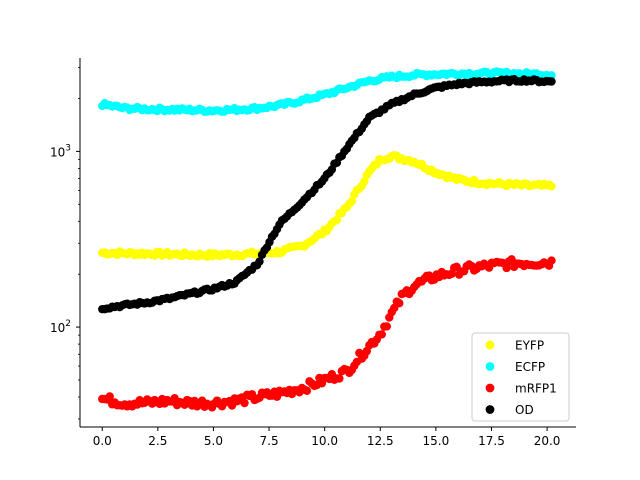 The width and height of the screenshot is (640, 480). I want to click on y-tick-label: 10³, so click(60, 151).